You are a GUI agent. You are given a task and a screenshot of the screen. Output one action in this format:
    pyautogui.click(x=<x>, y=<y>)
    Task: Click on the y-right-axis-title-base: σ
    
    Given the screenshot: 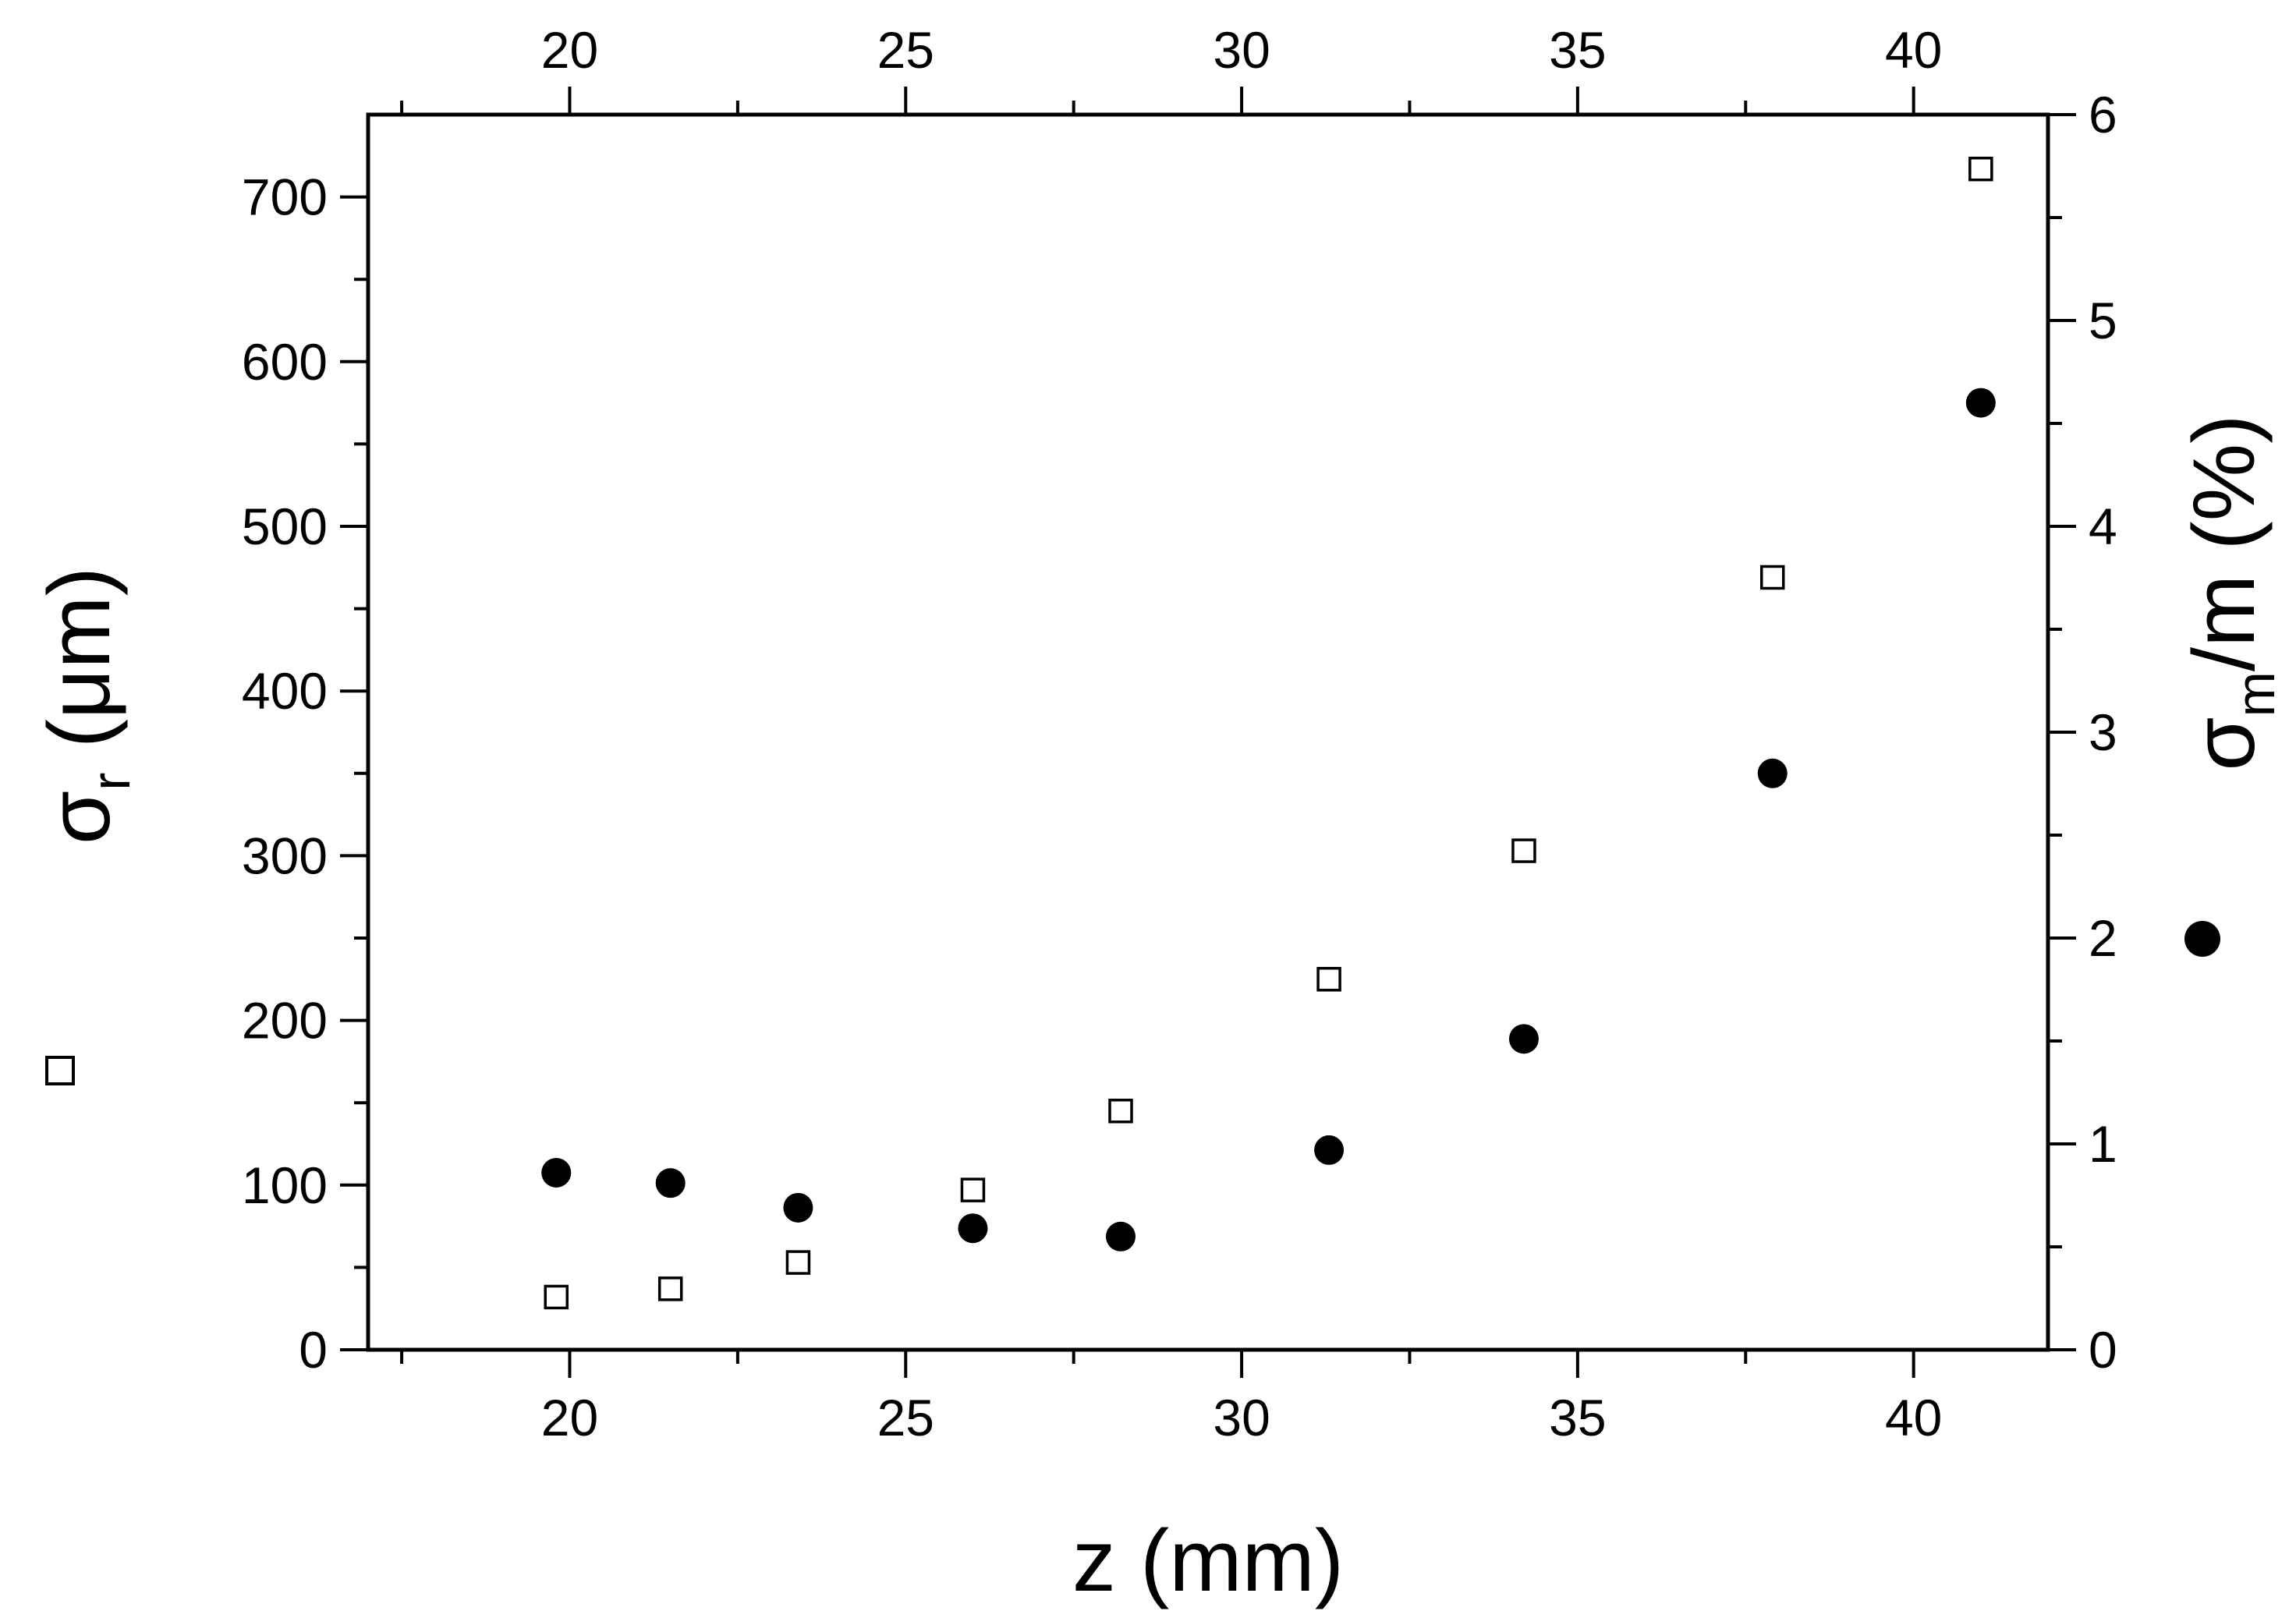 What is the action you would take?
    pyautogui.click(x=2224, y=743)
    